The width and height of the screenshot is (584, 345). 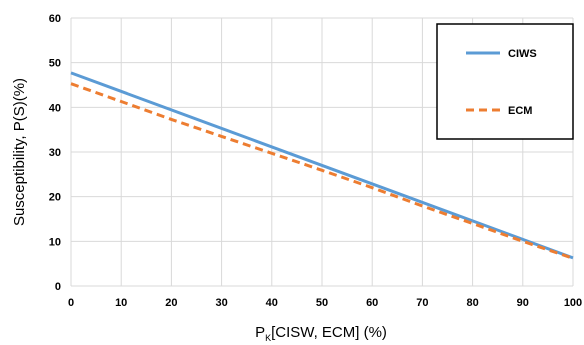 I want to click on x-axis-title-rest: [CISW, ECM] (%), so click(x=329, y=332).